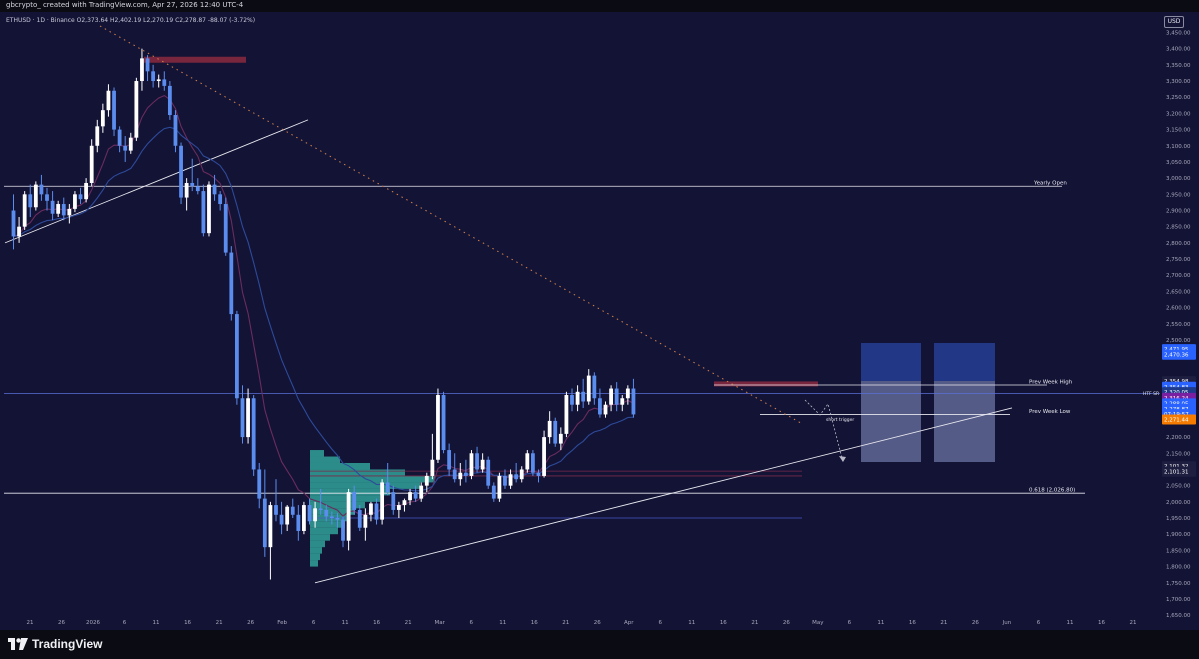  Describe the element at coordinates (1178, 147) in the screenshot. I see `price-tick-7: 3,100.00` at that location.